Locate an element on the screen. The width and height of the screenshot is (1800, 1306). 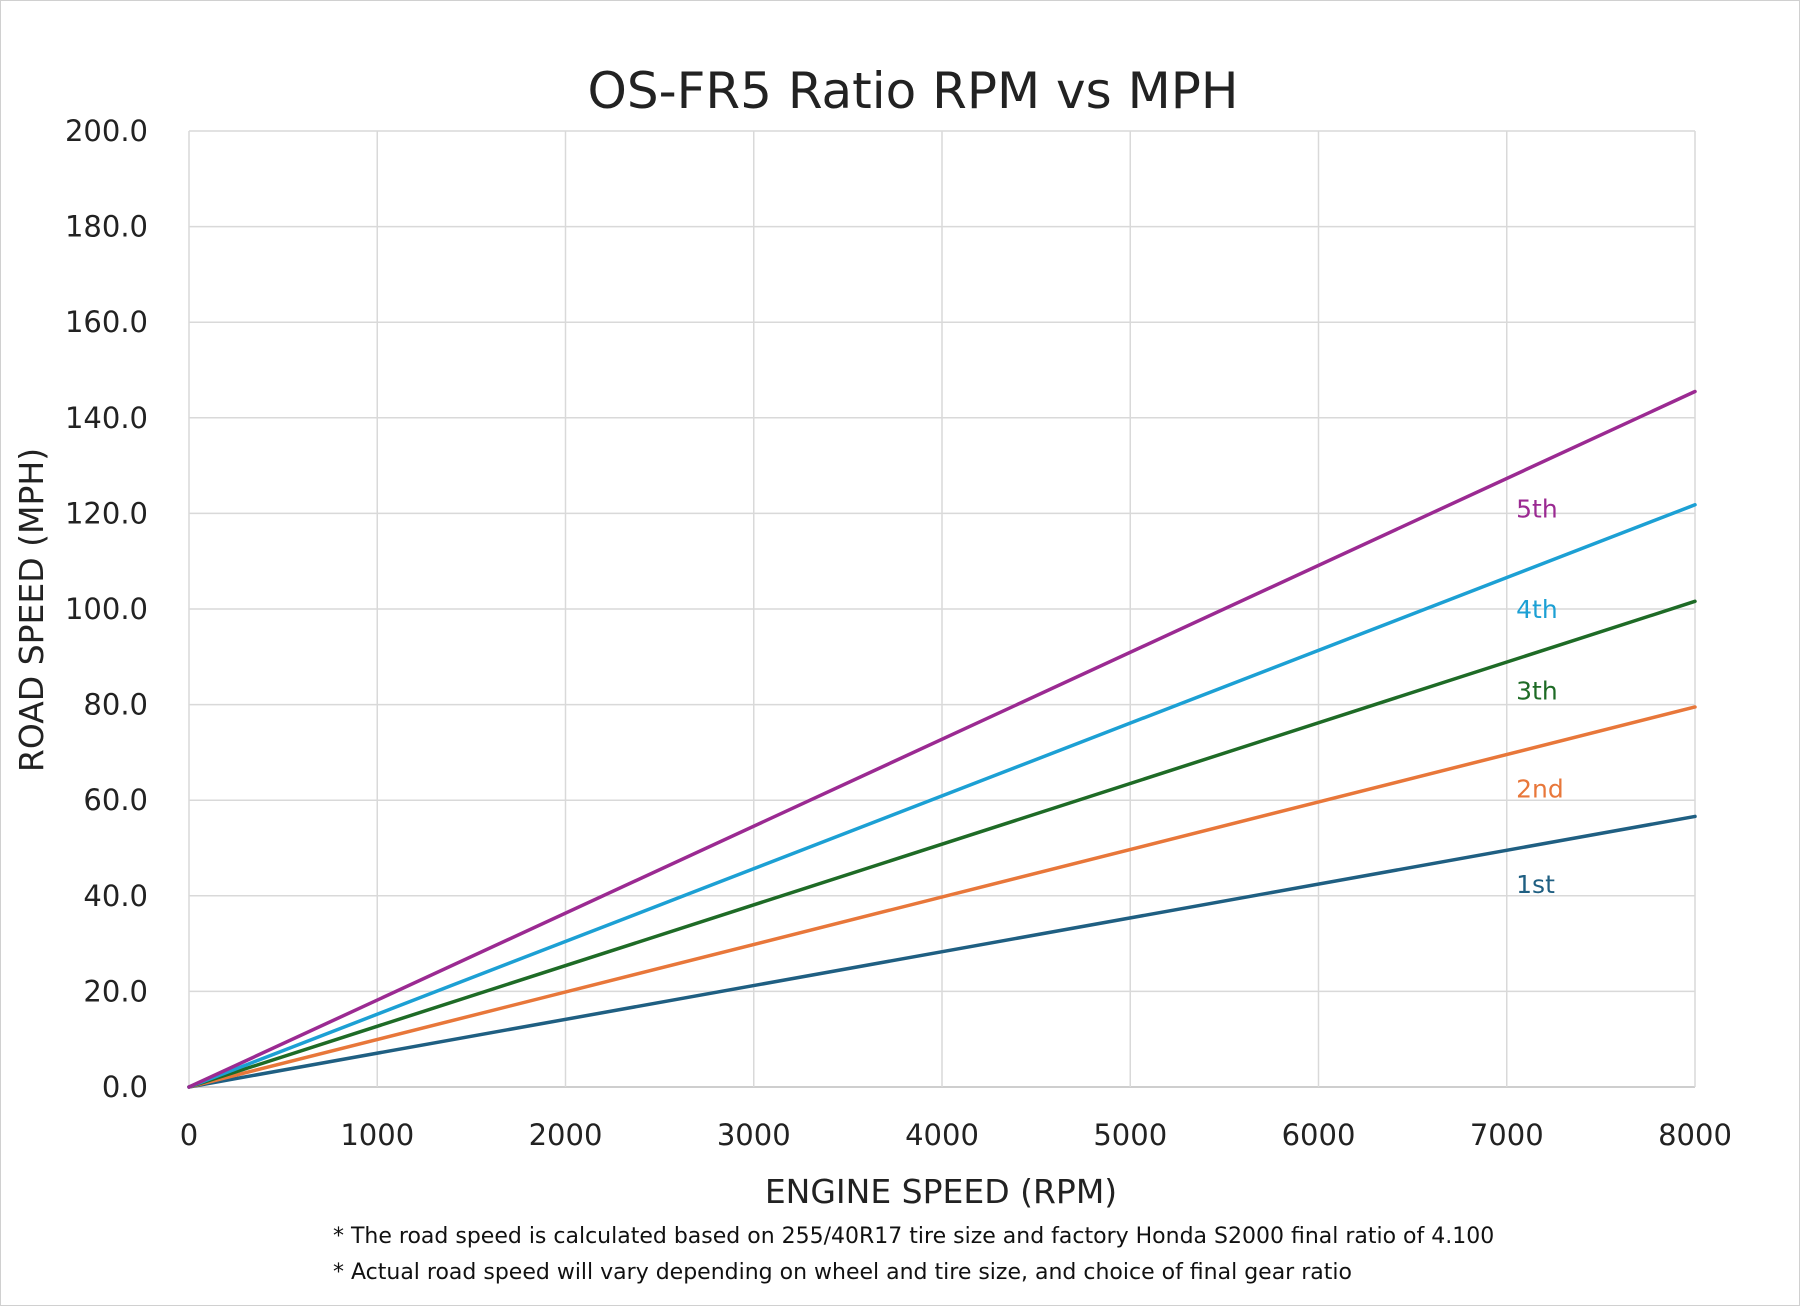
x-tick-label: 8000 is located at coordinates (1695, 1135).